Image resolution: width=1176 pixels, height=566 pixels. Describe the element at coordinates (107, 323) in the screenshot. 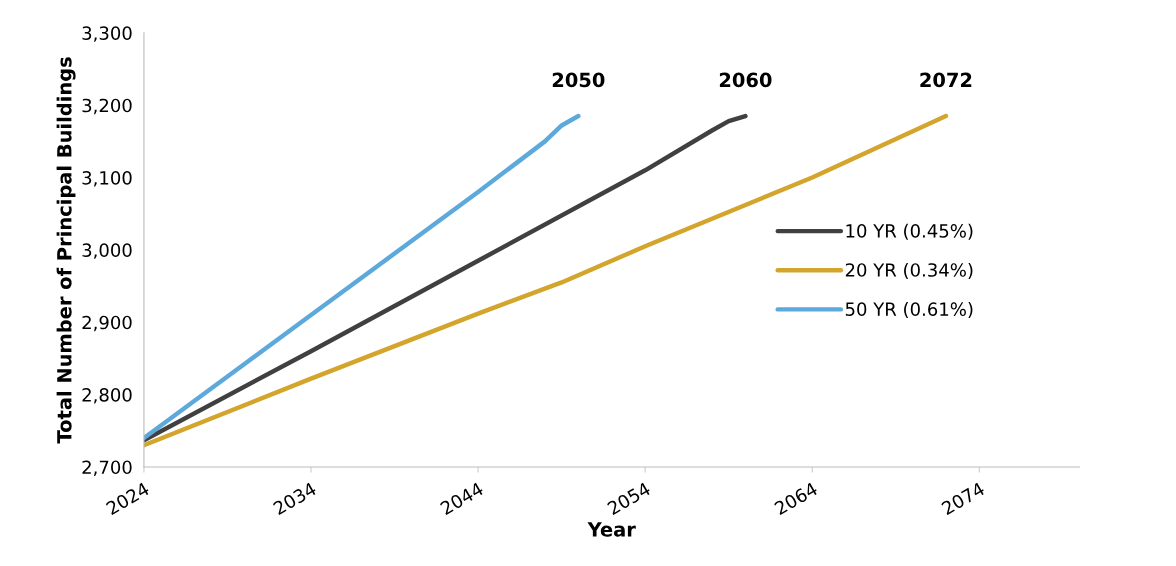

I see `y-tick-label: 2,900` at that location.